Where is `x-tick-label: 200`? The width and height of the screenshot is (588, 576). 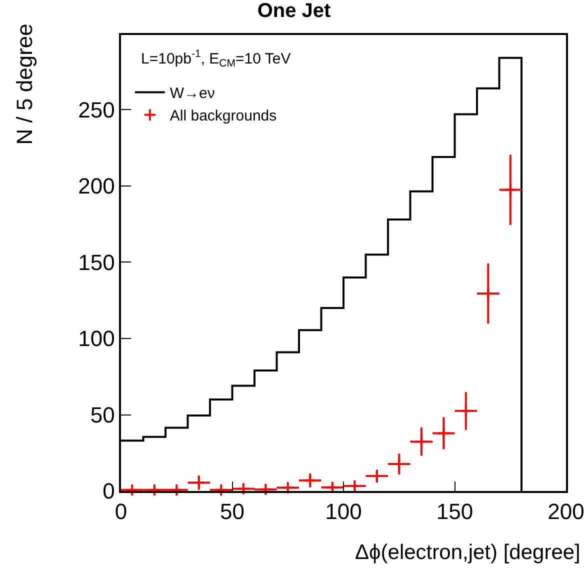 x-tick-label: 200 is located at coordinates (566, 511).